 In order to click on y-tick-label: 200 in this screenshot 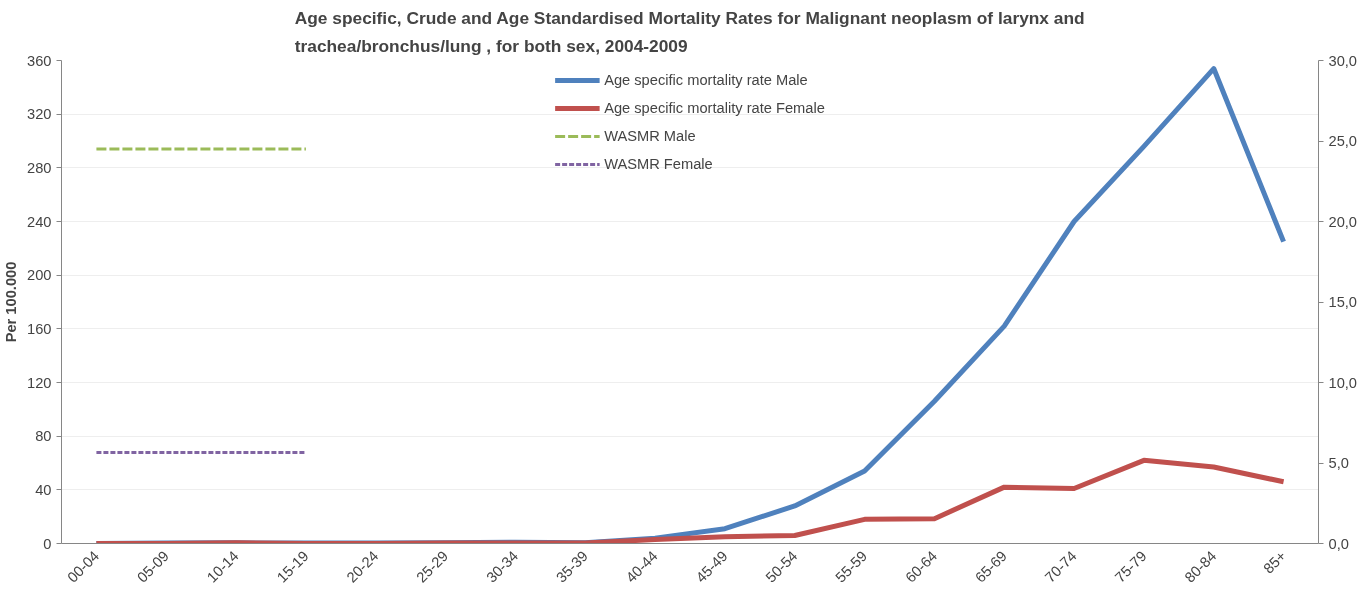, I will do `click(39, 275)`.